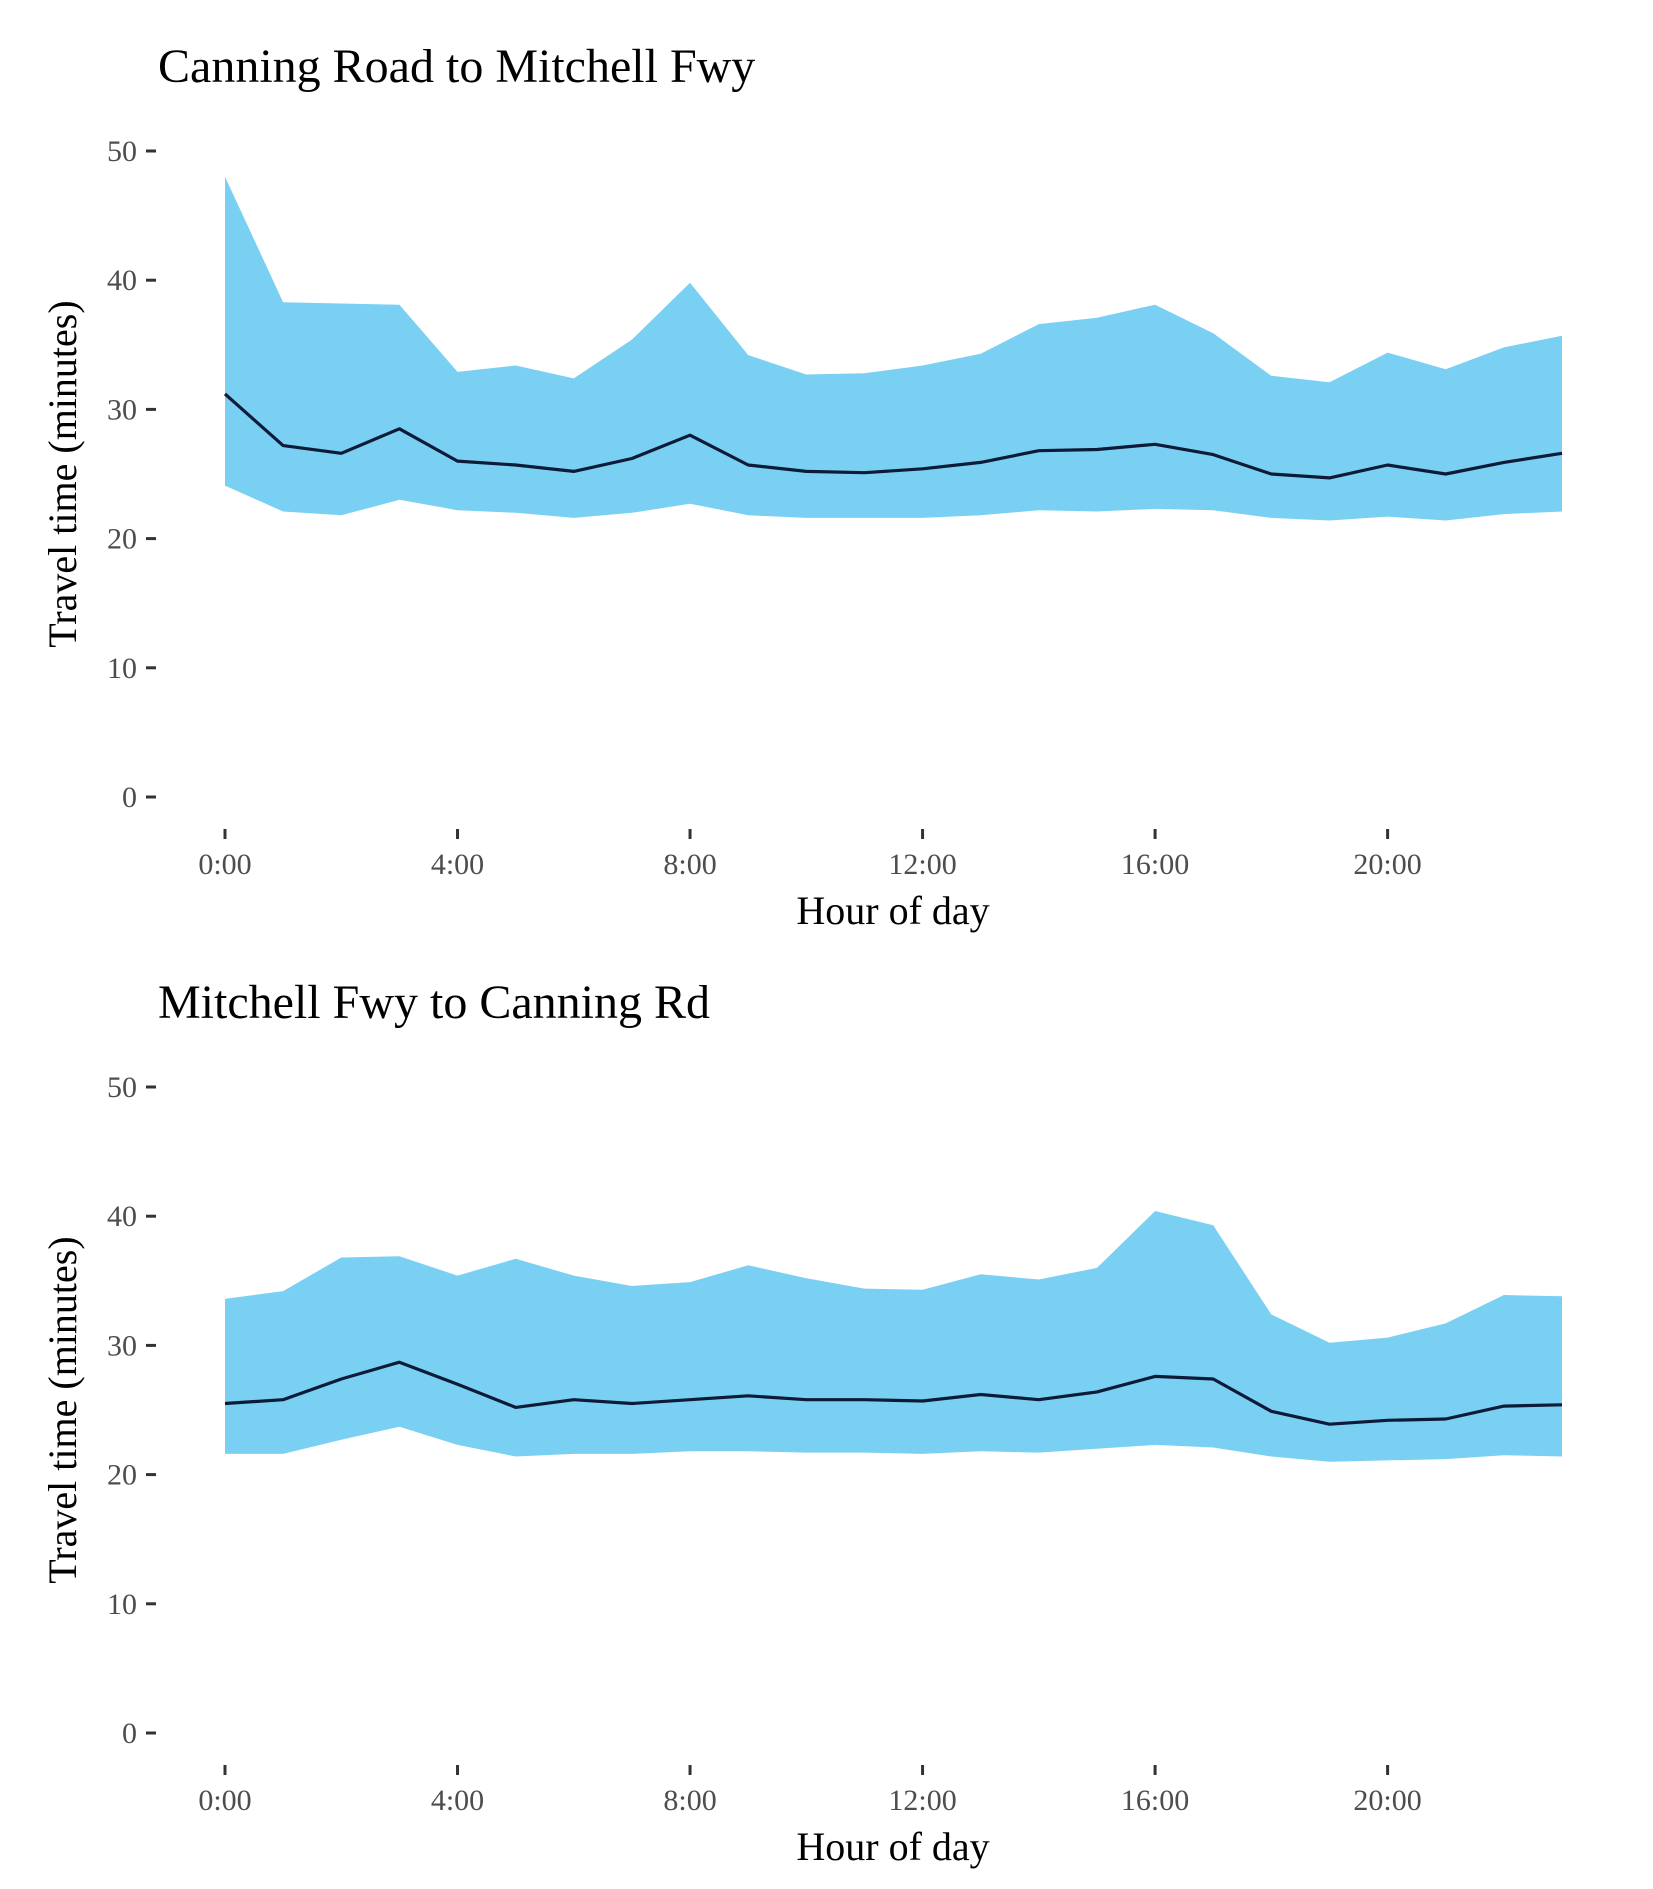 Image resolution: width=1653 pixels, height=1889 pixels. Describe the element at coordinates (434, 1002) in the screenshot. I see `chart-title: Mitchell Fwy to Canning Rd` at that location.